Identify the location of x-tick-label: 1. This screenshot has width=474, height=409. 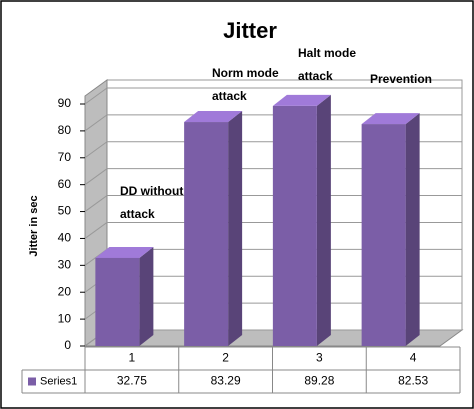
(132, 358).